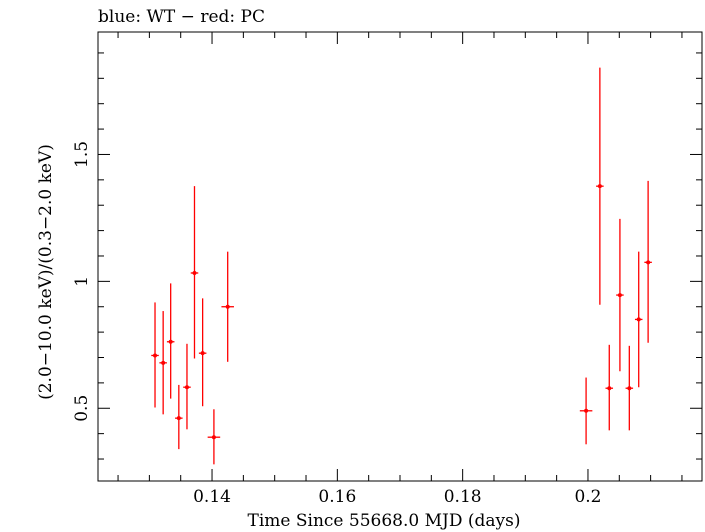 The width and height of the screenshot is (705, 532). What do you see at coordinates (337, 497) in the screenshot?
I see `x-tick-label: 0.16` at bounding box center [337, 497].